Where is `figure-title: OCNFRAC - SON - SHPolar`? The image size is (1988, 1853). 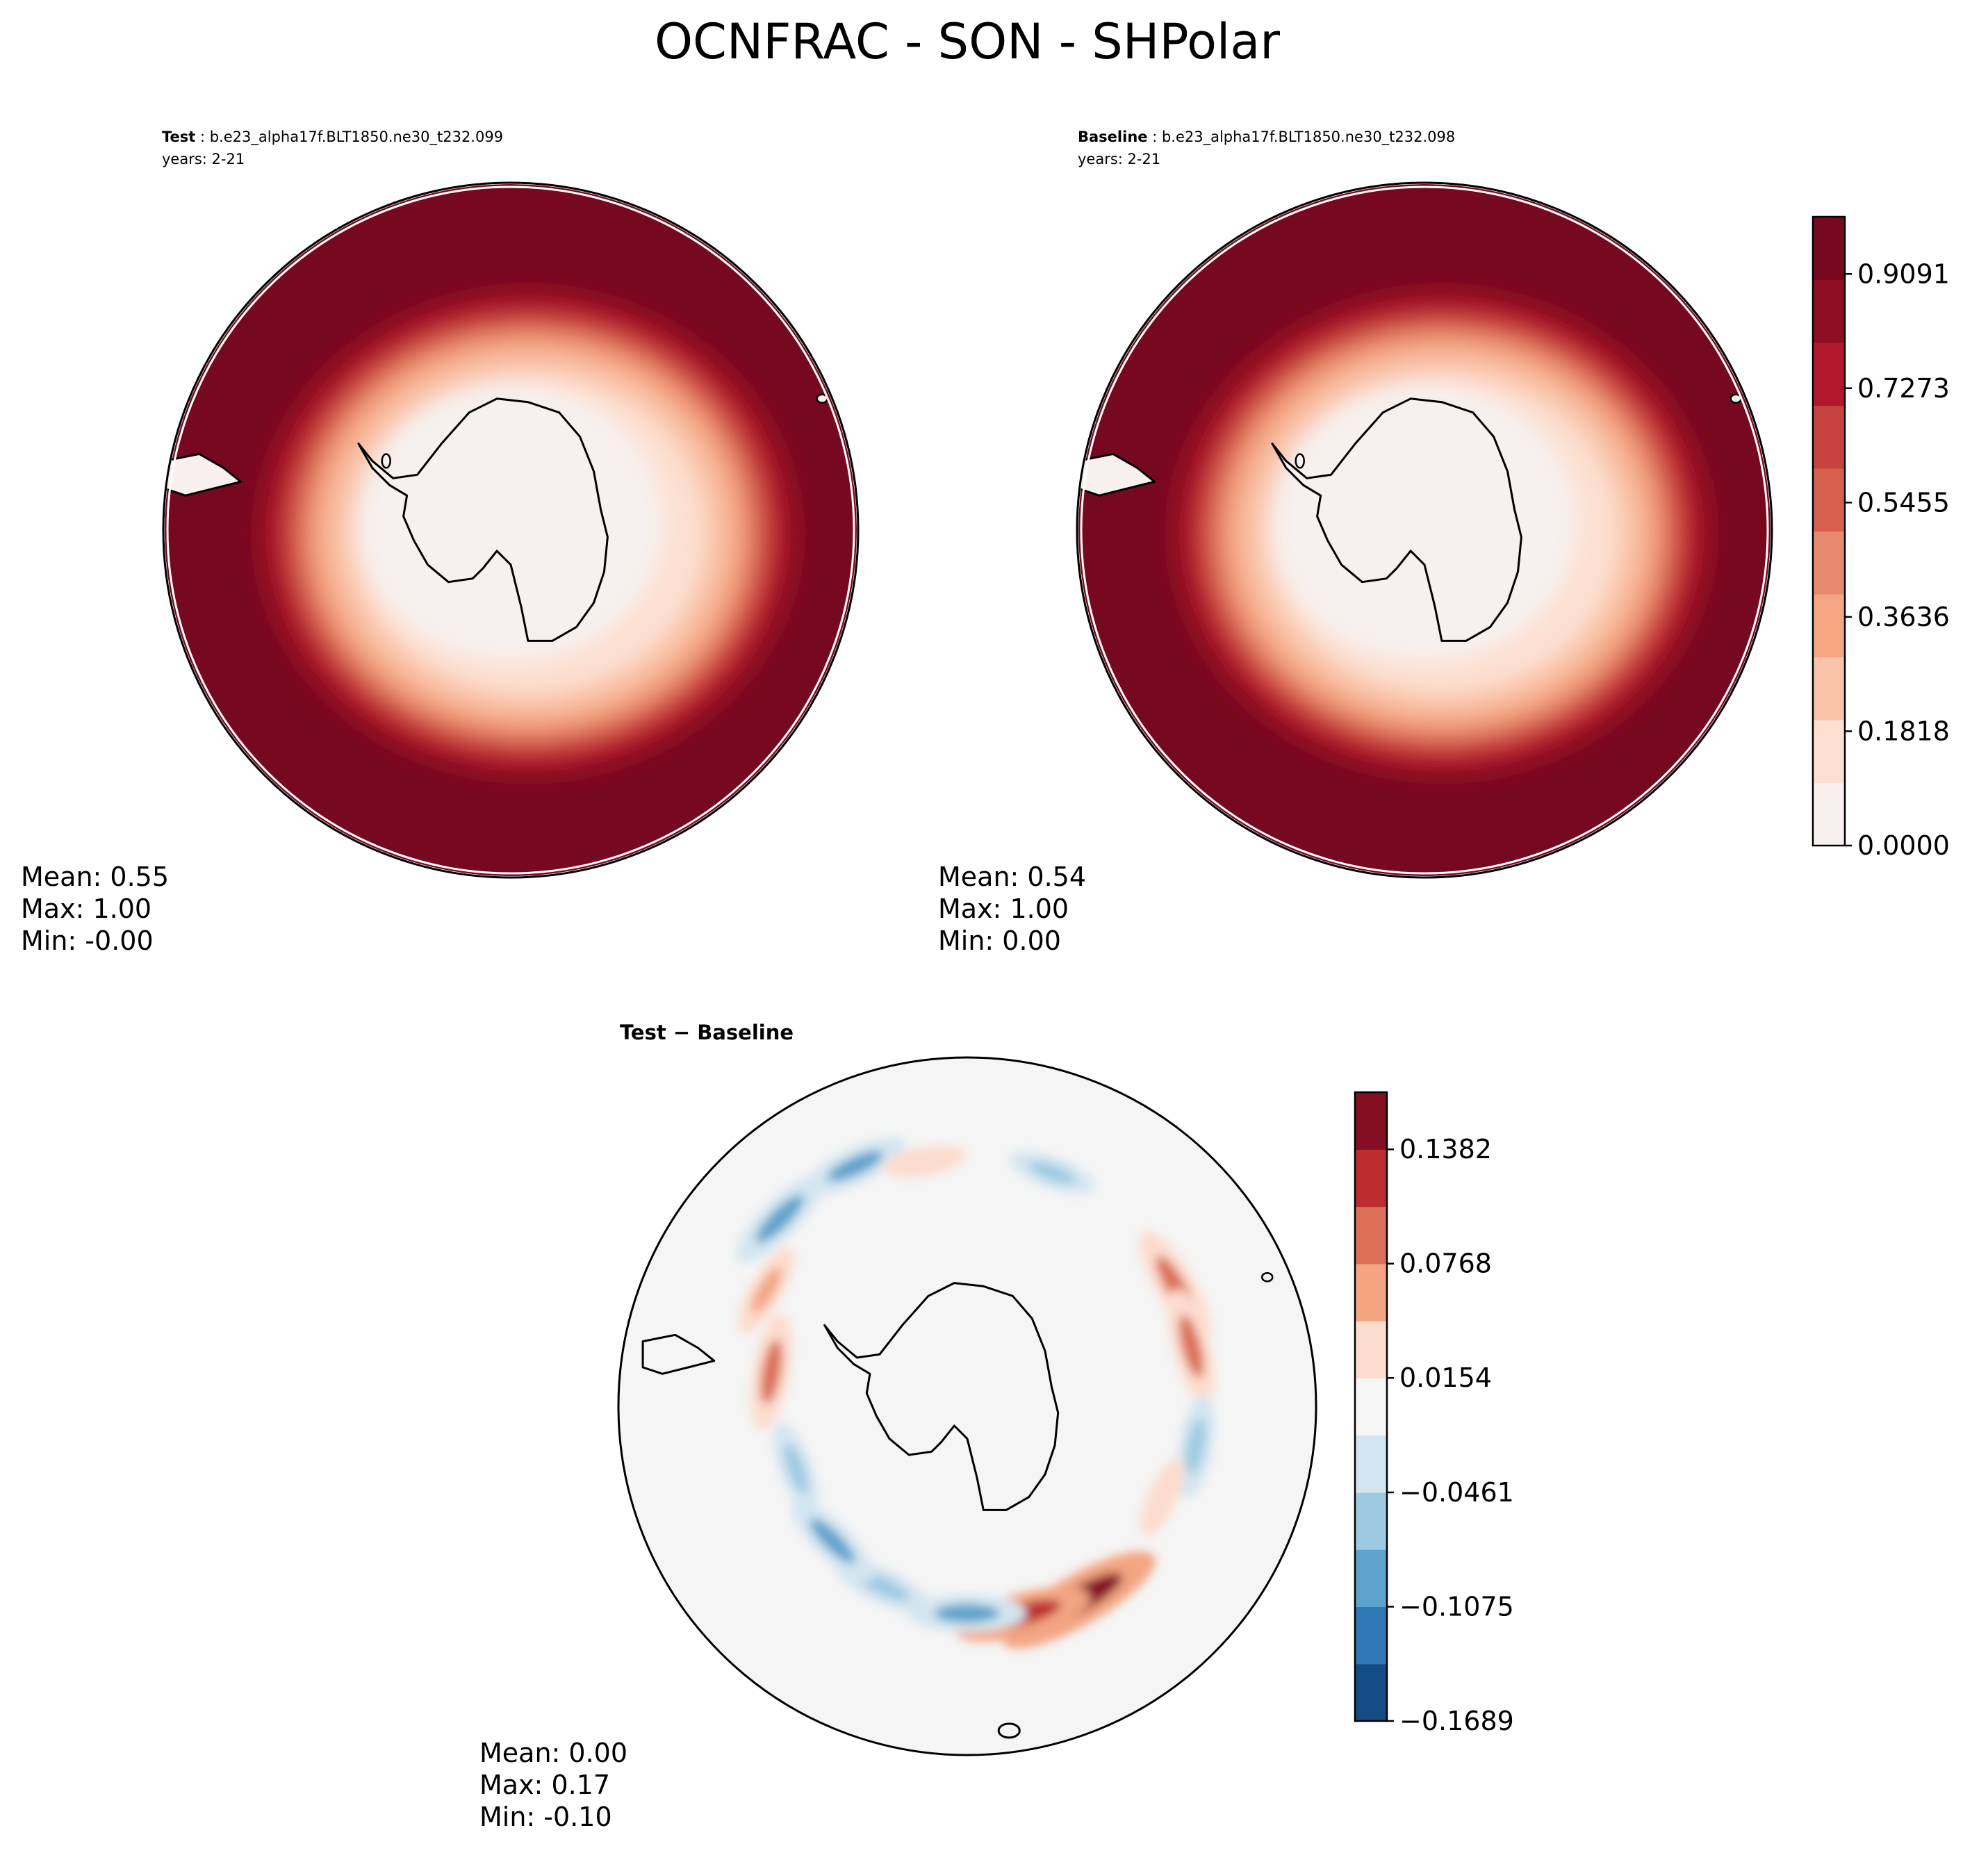 figure-title: OCNFRAC - SON - SHPolar is located at coordinates (967, 41).